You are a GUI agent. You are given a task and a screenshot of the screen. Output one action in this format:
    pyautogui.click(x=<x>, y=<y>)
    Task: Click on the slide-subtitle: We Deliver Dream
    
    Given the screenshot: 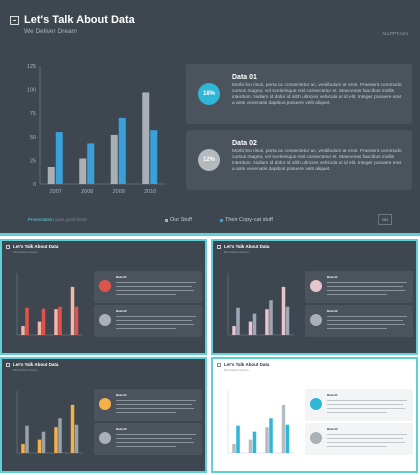 What is the action you would take?
    pyautogui.click(x=50, y=31)
    